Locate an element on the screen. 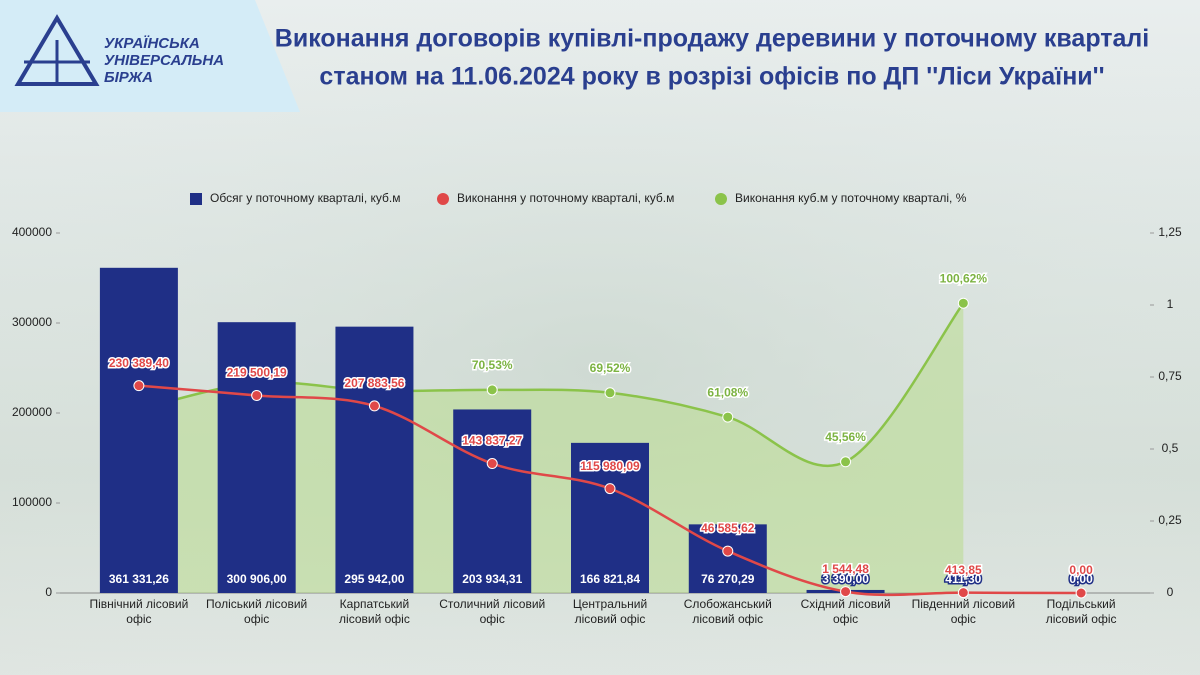 This screenshot has height=675, width=1200. x-tick-label: Карпатський лісовий офіс is located at coordinates (374, 611).